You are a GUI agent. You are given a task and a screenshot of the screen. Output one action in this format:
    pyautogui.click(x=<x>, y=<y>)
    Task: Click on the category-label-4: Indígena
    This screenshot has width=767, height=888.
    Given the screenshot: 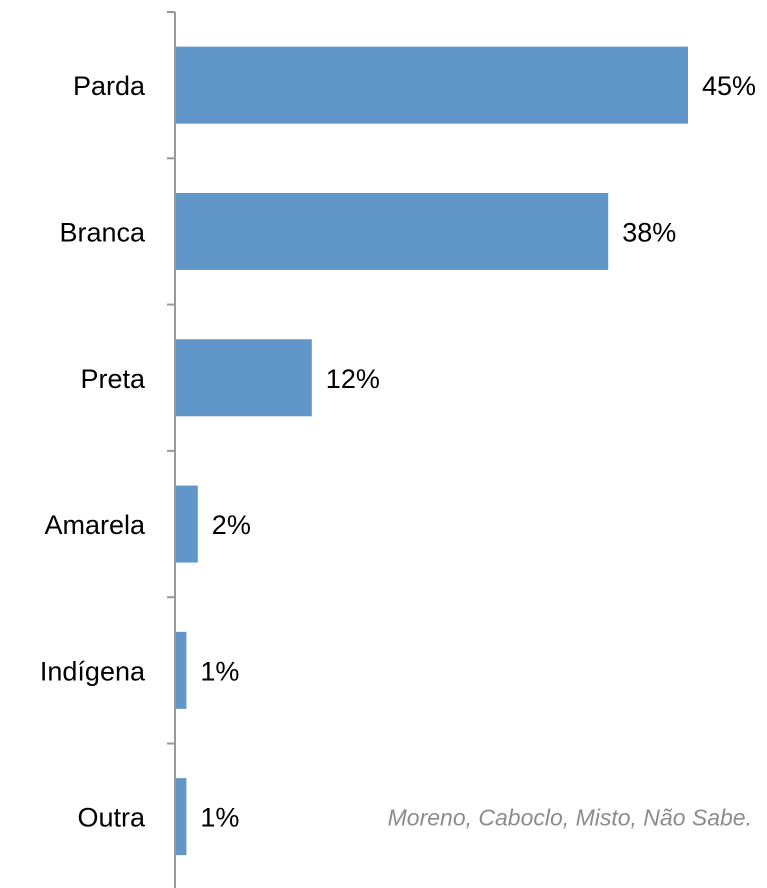 What is the action you would take?
    pyautogui.click(x=93, y=671)
    